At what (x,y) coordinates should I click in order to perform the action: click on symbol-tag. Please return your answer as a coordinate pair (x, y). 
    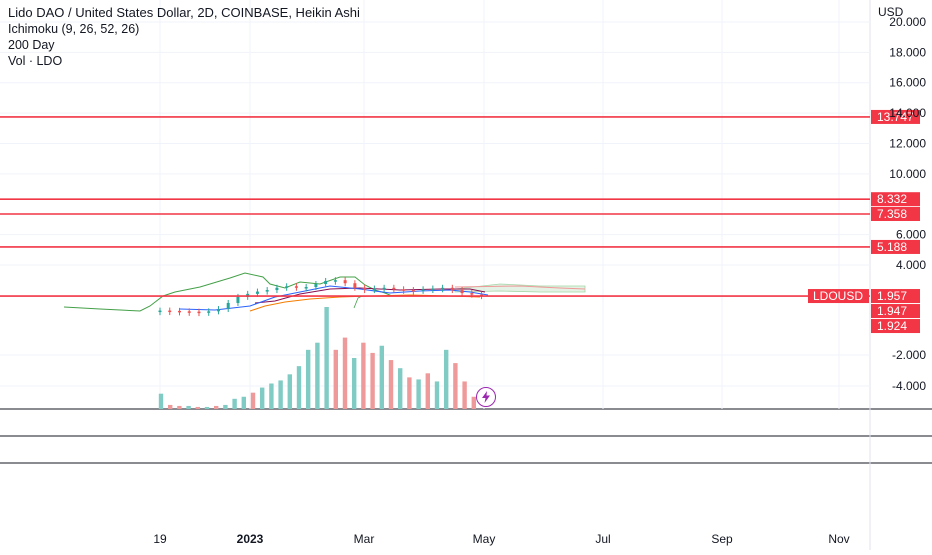
    Looking at the image, I should click on (838, 296).